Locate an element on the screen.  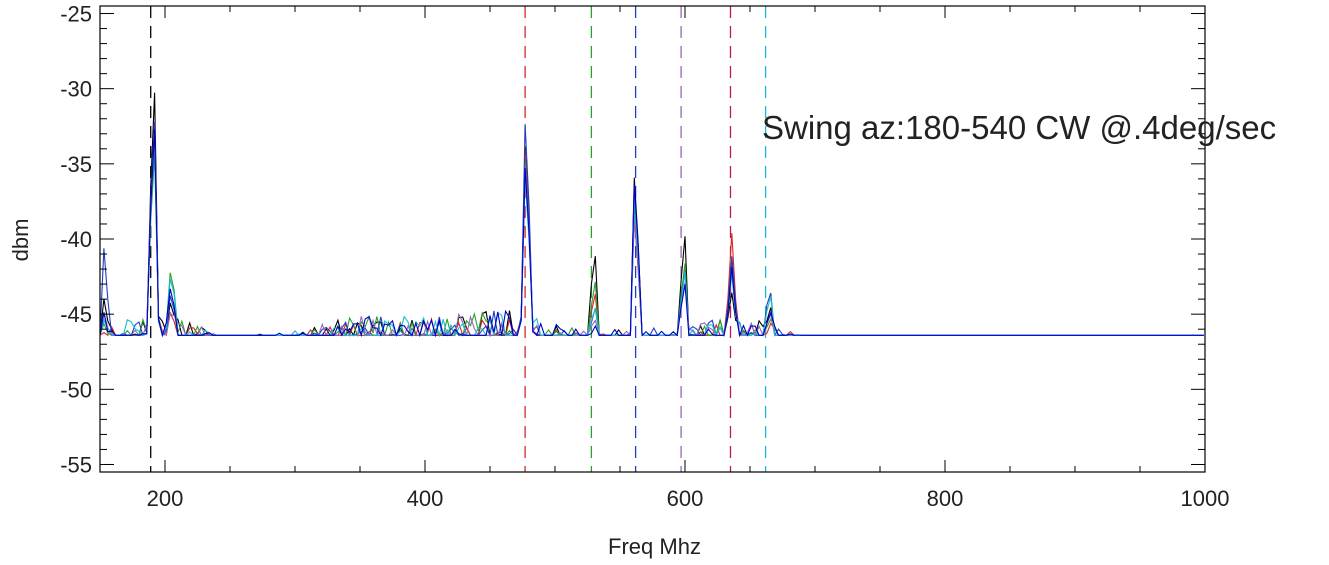
y-tick-label: -45 is located at coordinates (76, 314).